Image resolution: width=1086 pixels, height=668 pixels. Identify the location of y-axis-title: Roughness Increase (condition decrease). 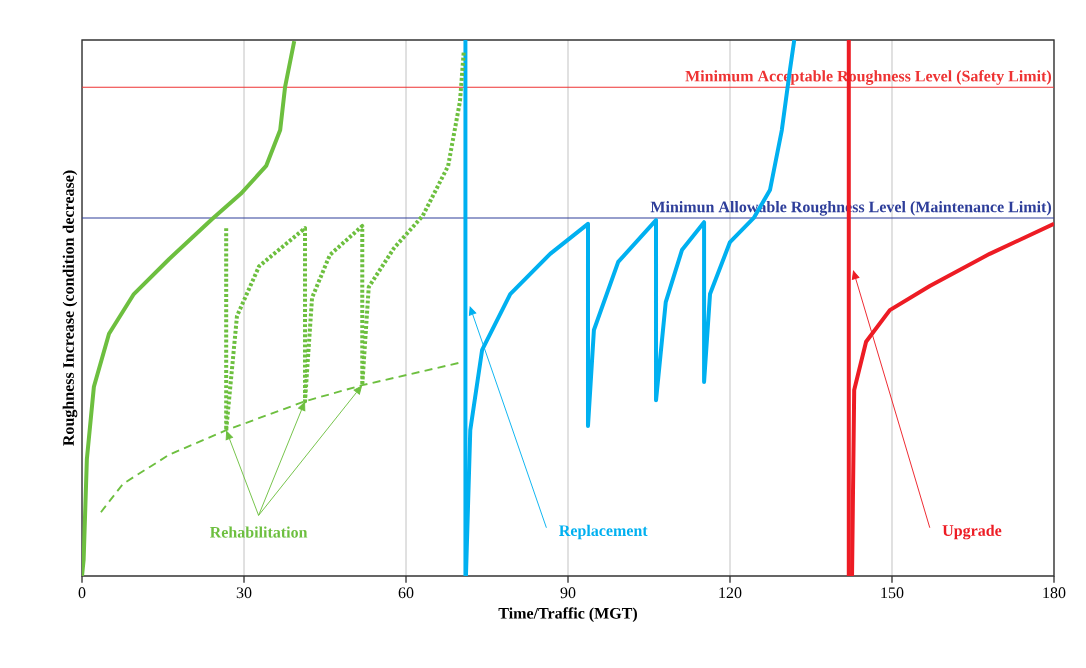
(70, 308).